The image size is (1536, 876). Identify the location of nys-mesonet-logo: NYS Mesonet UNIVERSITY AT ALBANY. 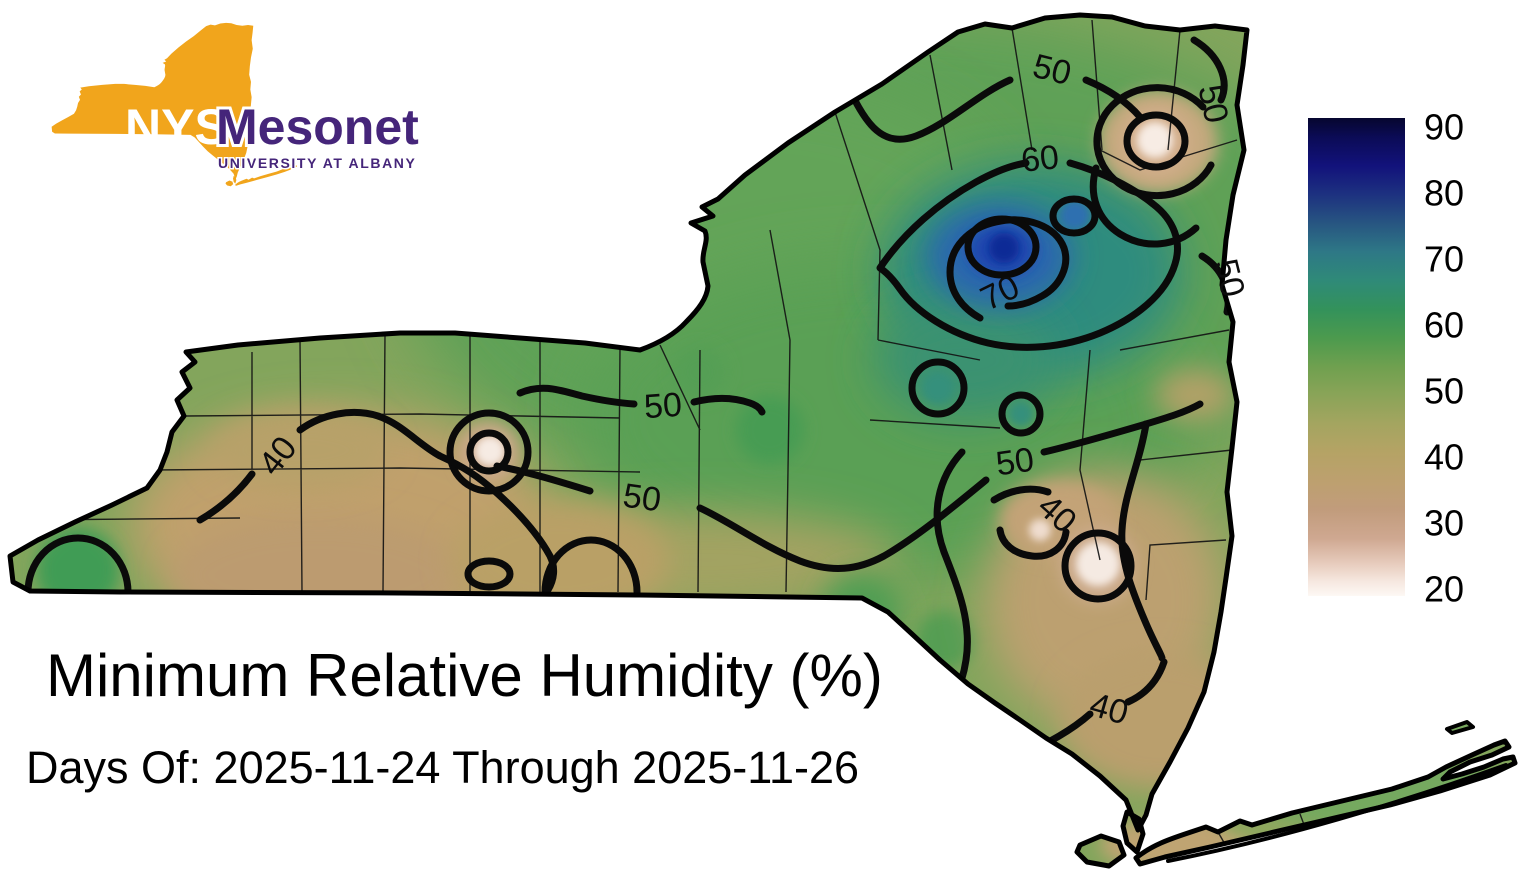
(225, 115).